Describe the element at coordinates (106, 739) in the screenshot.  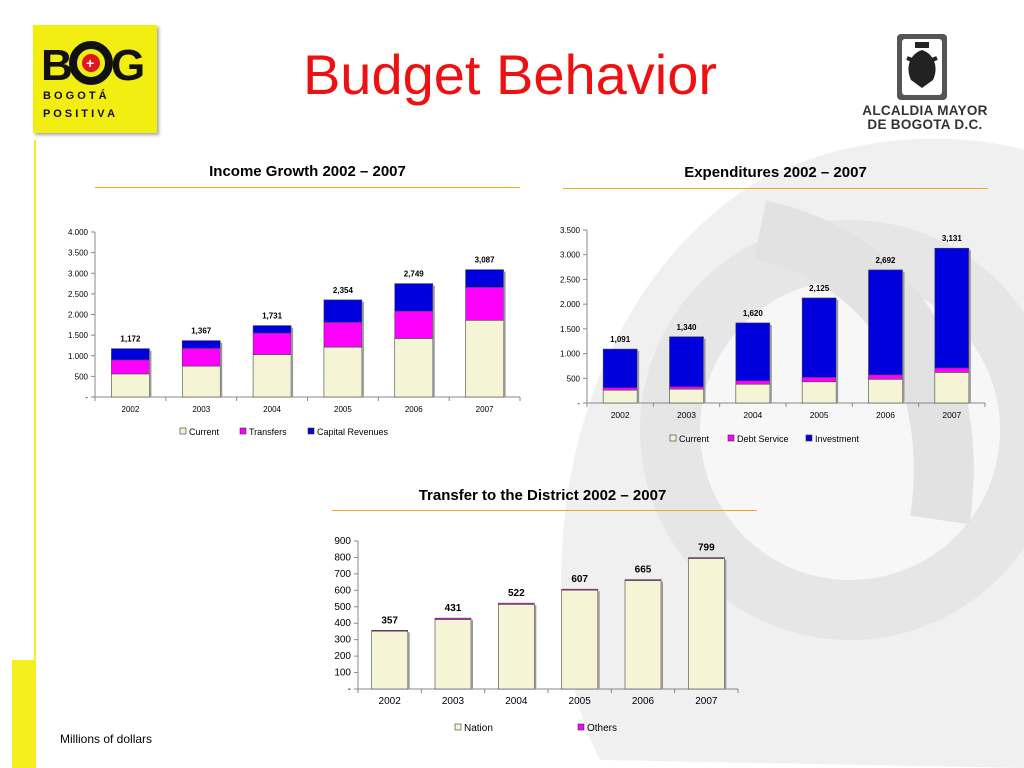
I see `units-note: Millions of dollars` at that location.